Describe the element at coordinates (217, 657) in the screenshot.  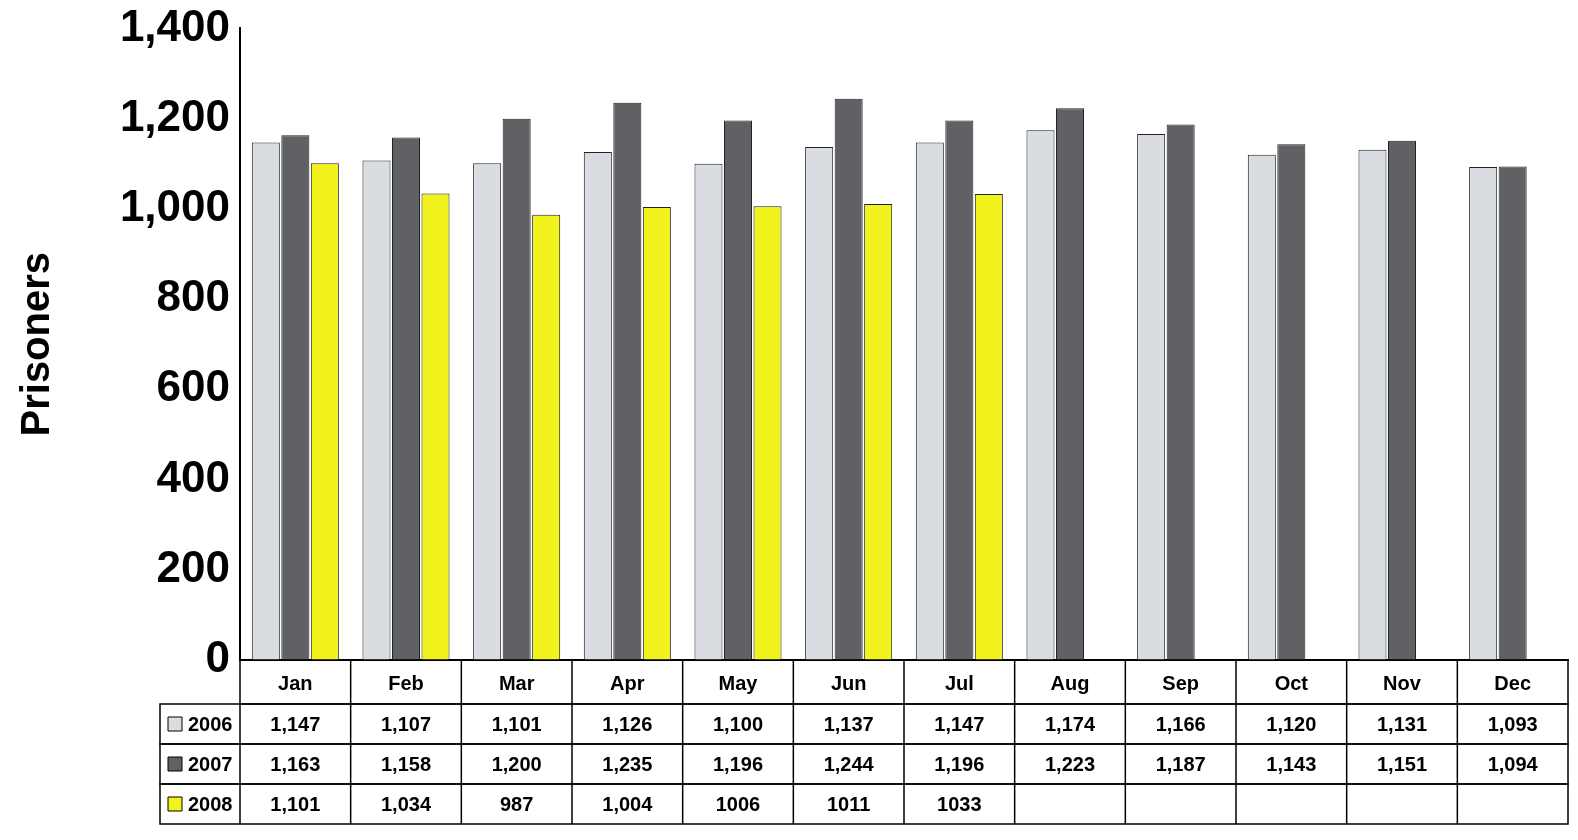
I see `y-tick-label: 0` at that location.